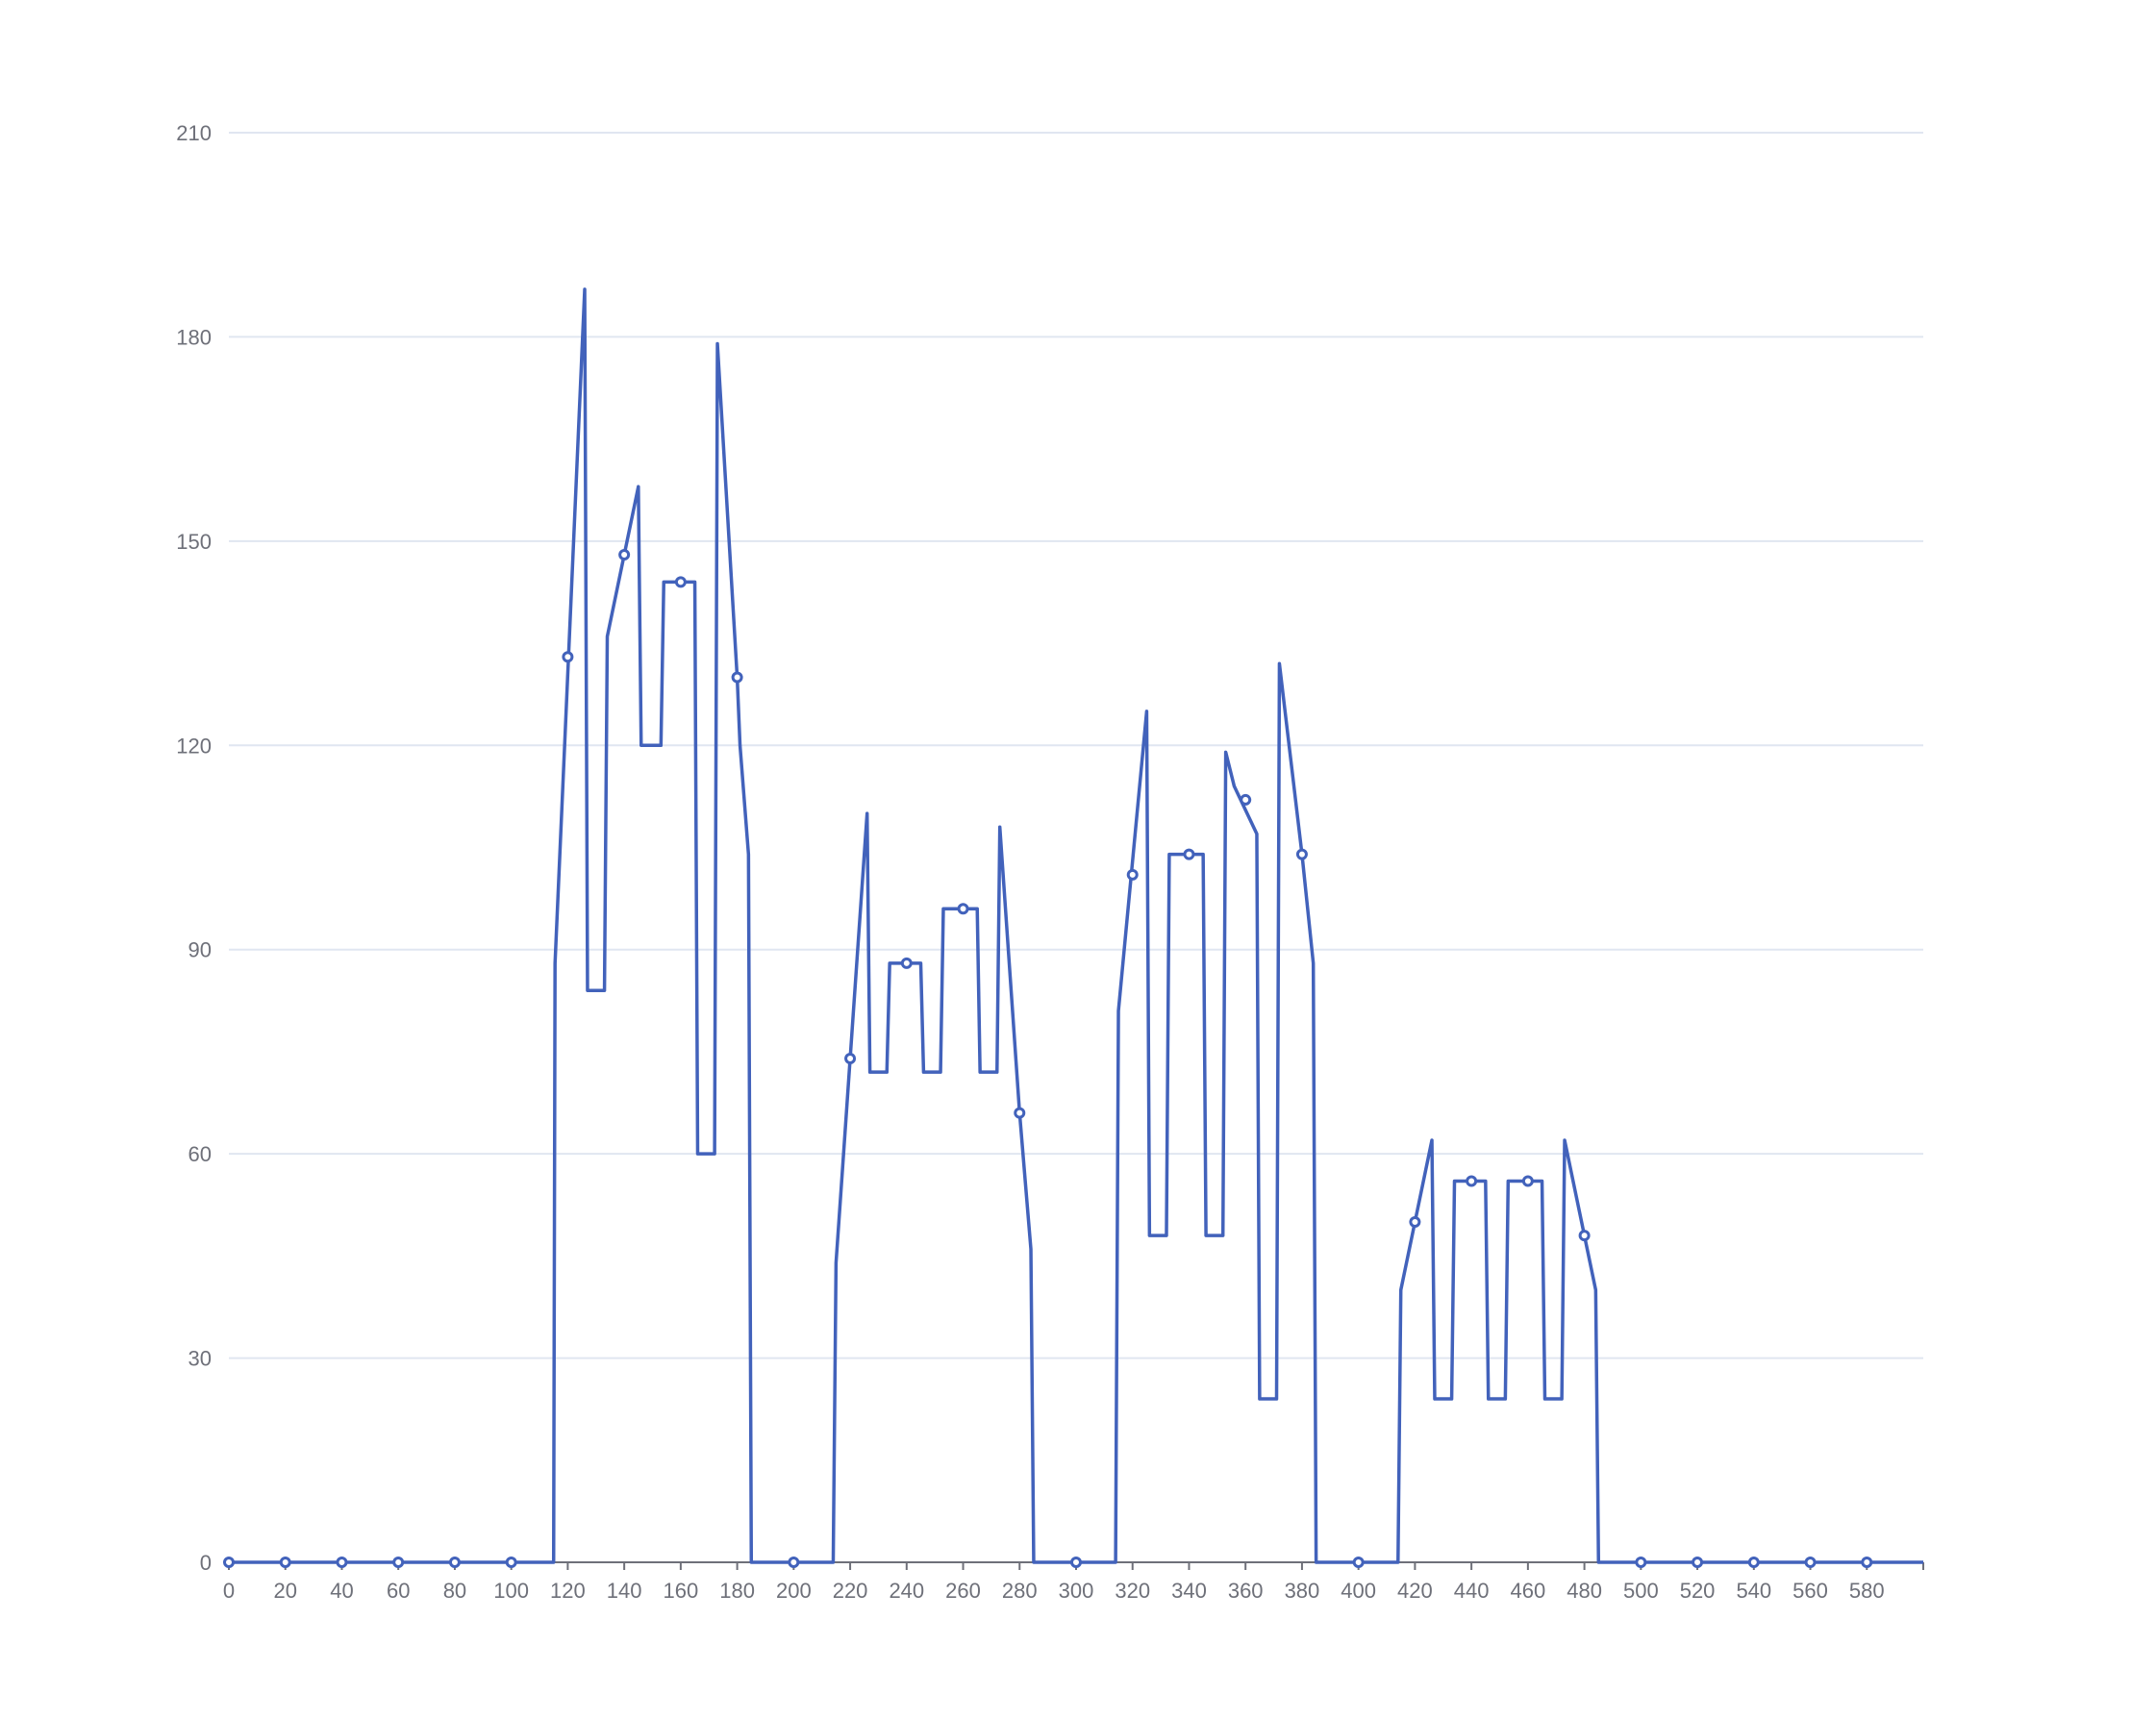 Image resolution: width=2156 pixels, height=1719 pixels. I want to click on y-tick-label: 0, so click(206, 1563).